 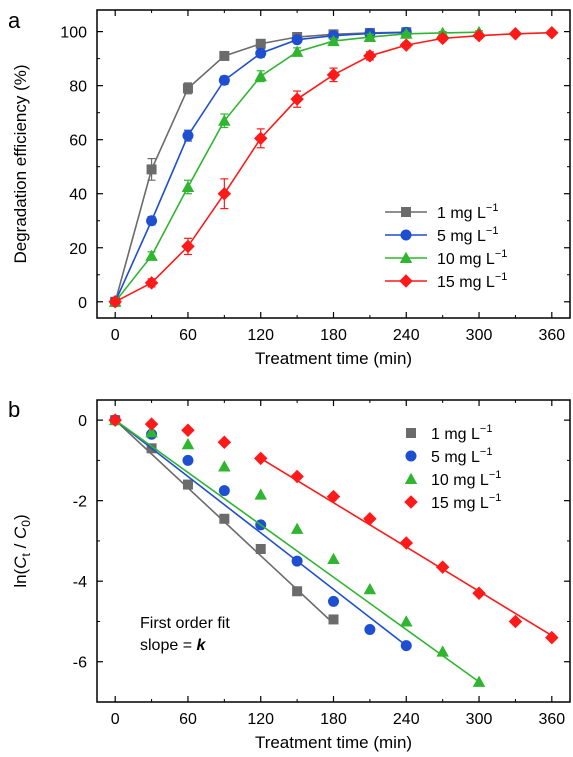 What do you see at coordinates (22, 550) in the screenshot?
I see `y-axis-label: ln(Ct / C0)` at bounding box center [22, 550].